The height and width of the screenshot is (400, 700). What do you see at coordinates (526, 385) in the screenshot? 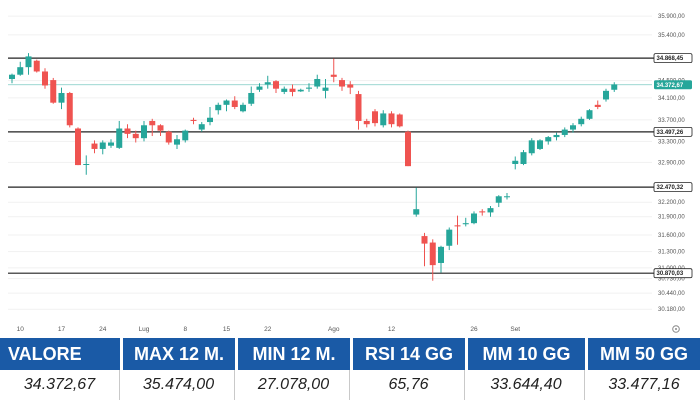
I see `value-mm-10gg: 33.644,40` at bounding box center [526, 385].